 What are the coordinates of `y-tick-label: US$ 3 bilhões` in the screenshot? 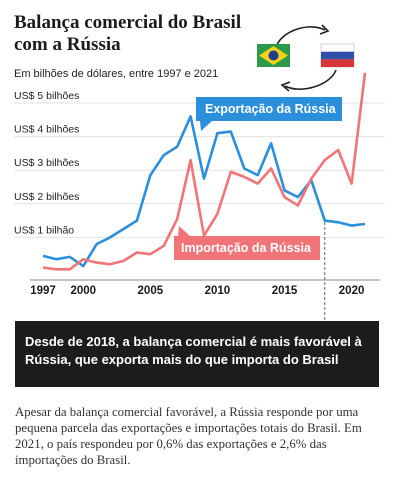 It's located at (46, 163).